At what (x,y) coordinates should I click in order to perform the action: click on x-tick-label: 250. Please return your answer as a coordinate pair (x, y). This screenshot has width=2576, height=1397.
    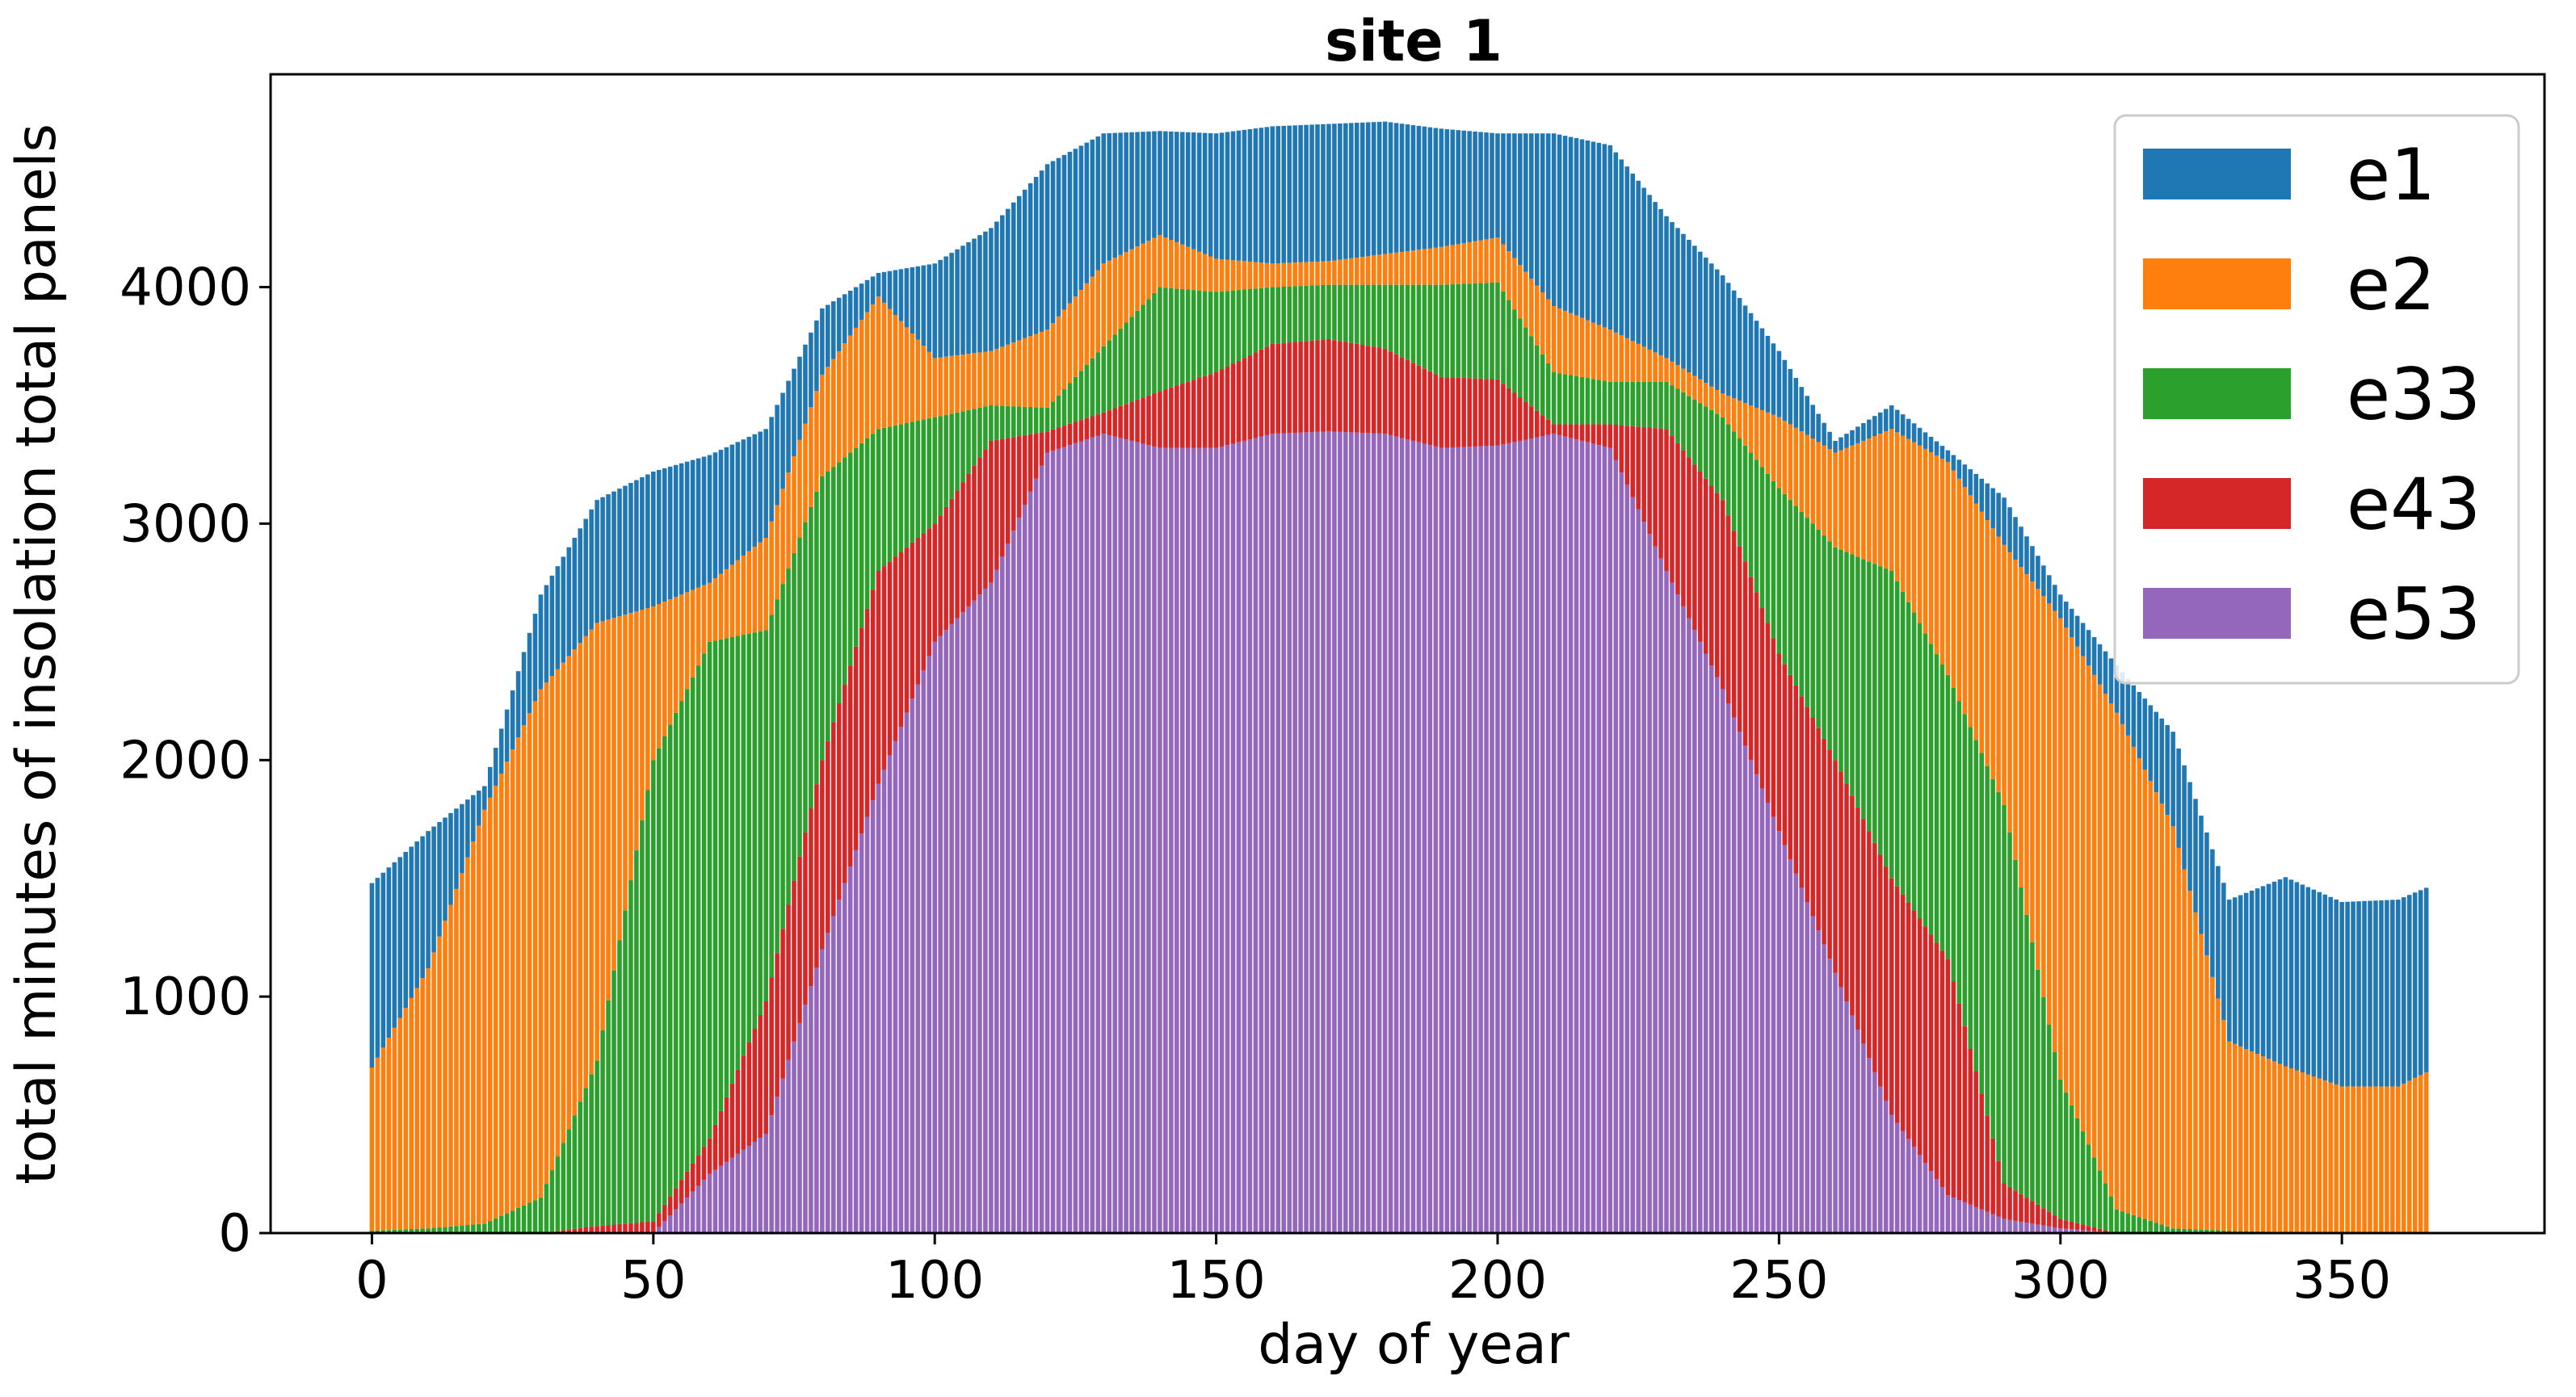
    Looking at the image, I should click on (1778, 1281).